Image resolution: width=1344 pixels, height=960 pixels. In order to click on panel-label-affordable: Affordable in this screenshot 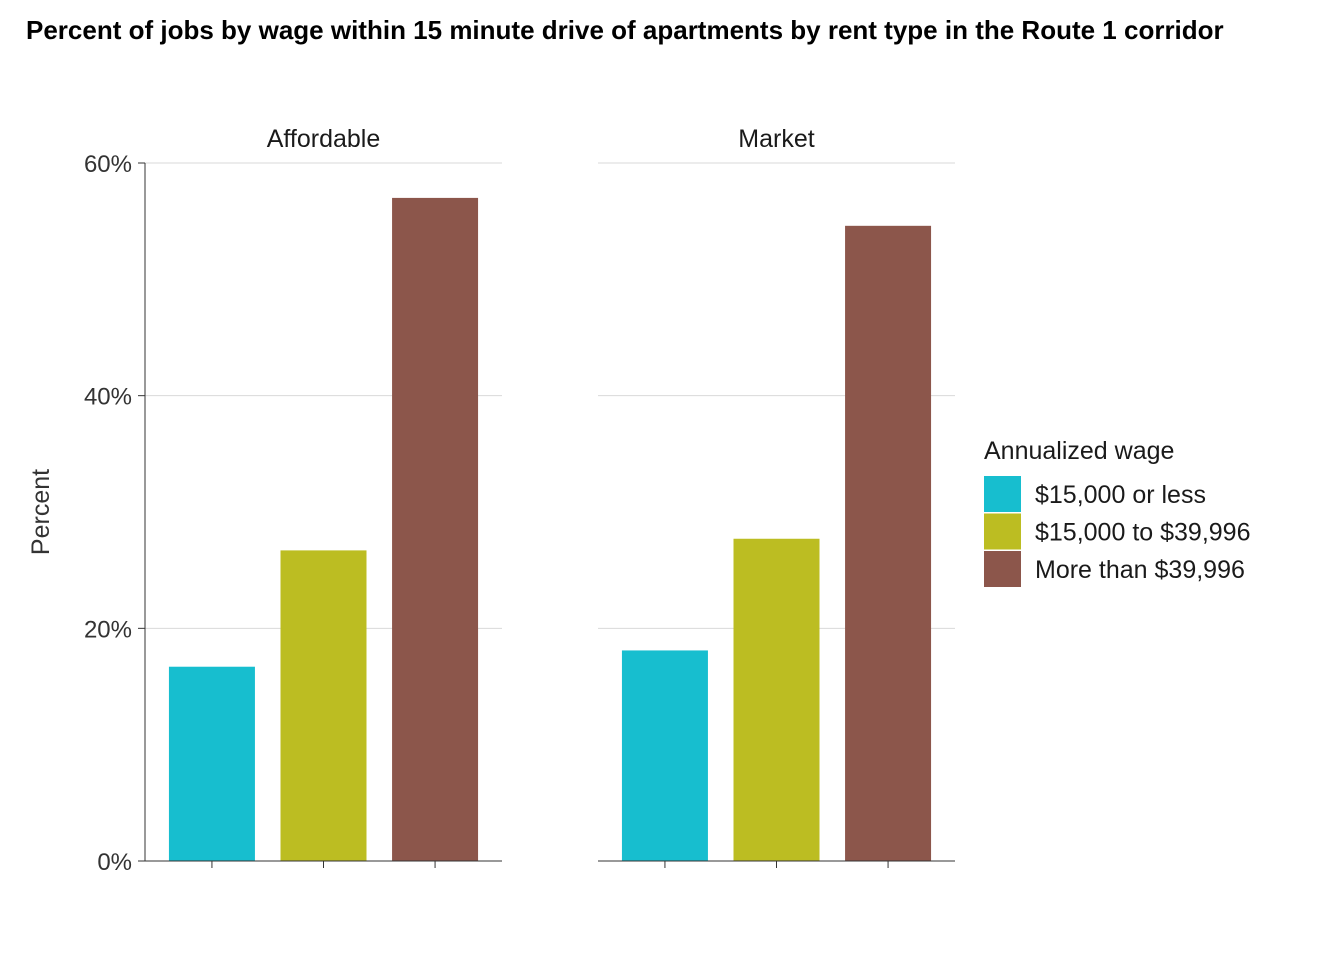, I will do `click(324, 139)`.